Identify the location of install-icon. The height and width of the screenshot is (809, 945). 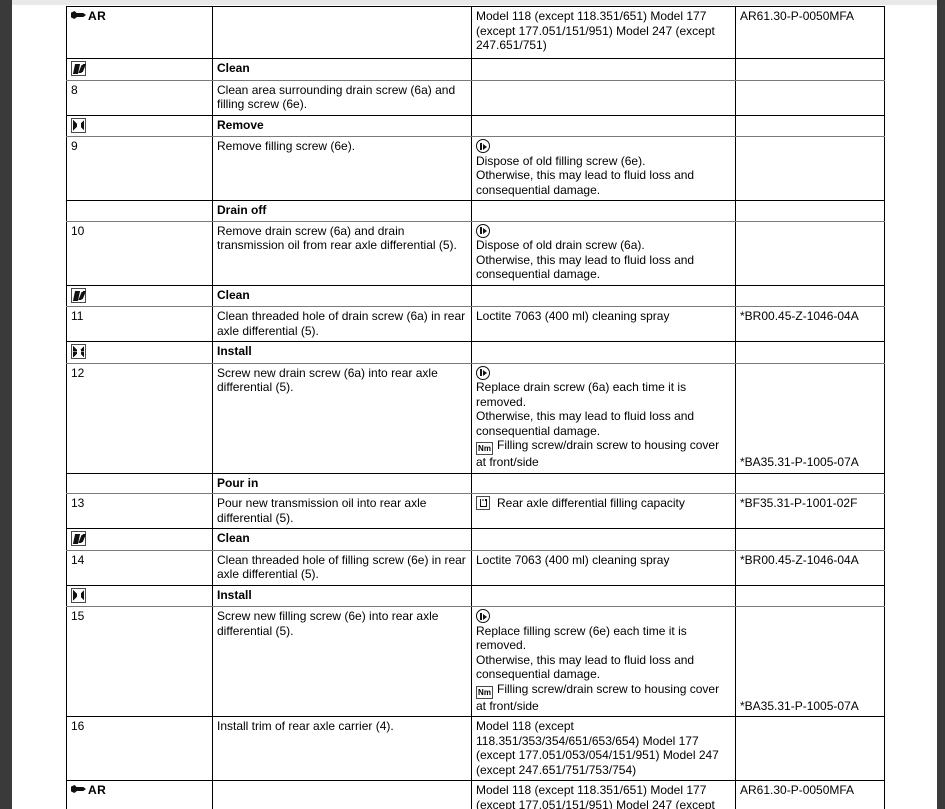
(78, 351).